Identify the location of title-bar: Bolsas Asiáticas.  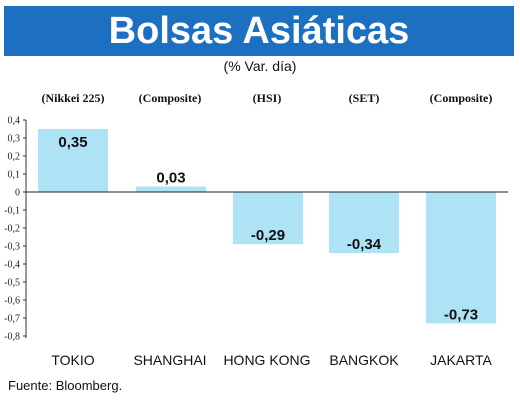
(259, 31).